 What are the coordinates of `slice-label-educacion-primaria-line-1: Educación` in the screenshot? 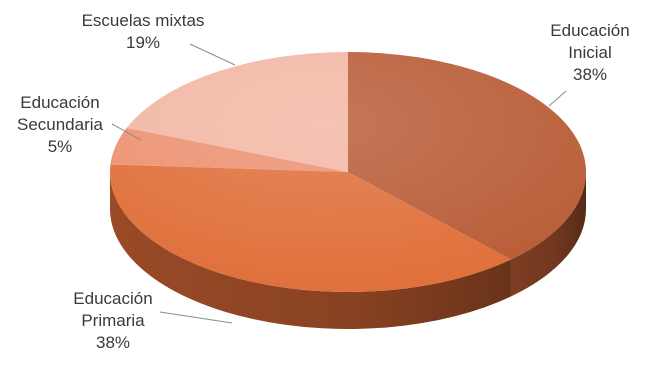 It's located at (112, 298).